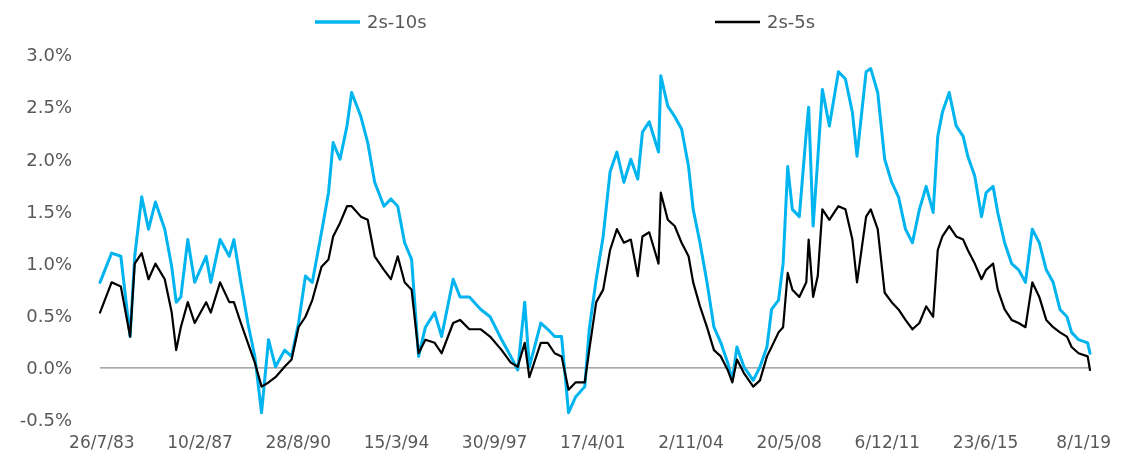  Describe the element at coordinates (49, 159) in the screenshot. I see `y-tick-label: 2.0%` at that location.